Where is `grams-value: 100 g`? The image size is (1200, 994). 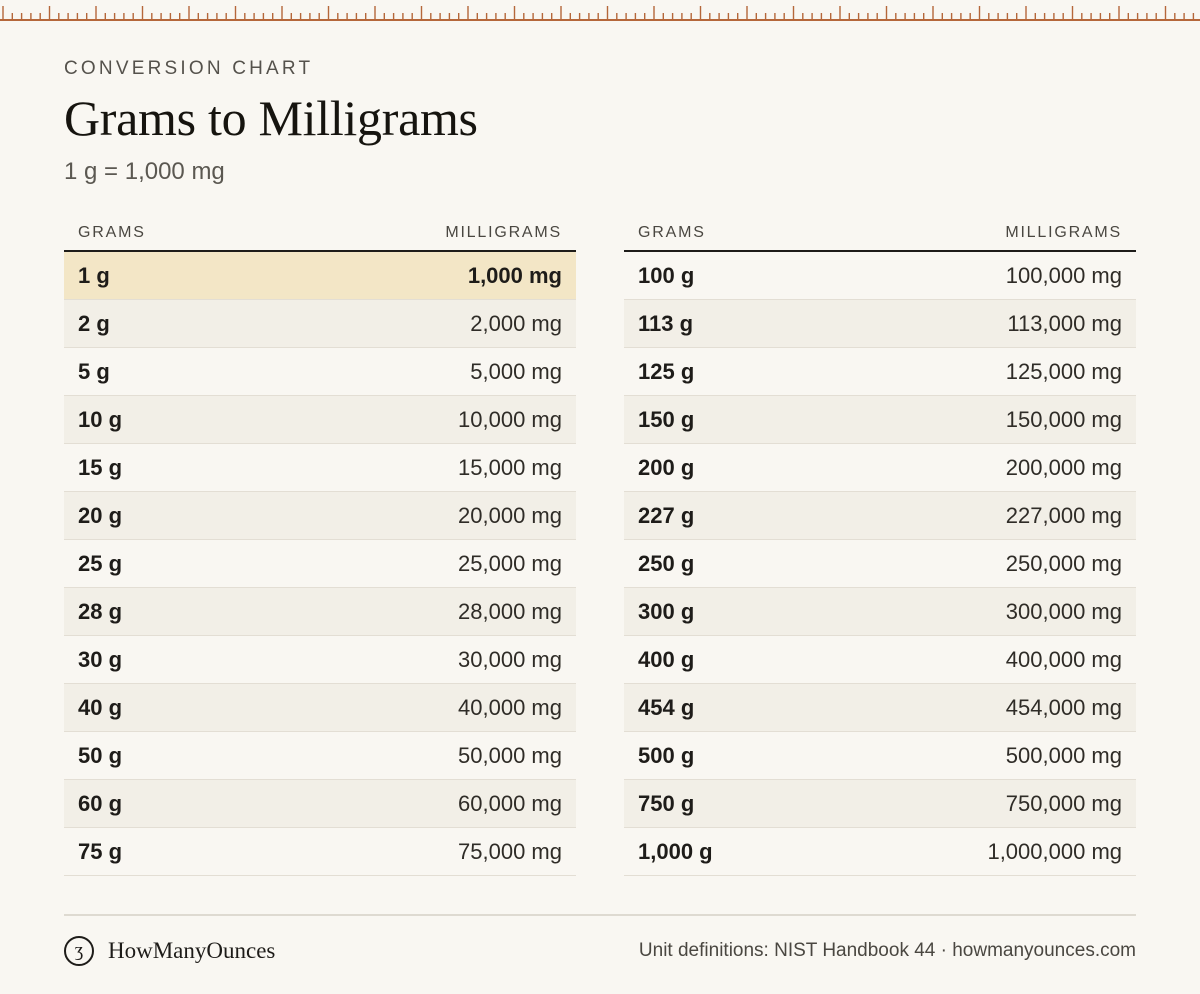 grams-value: 100 g is located at coordinates (666, 275).